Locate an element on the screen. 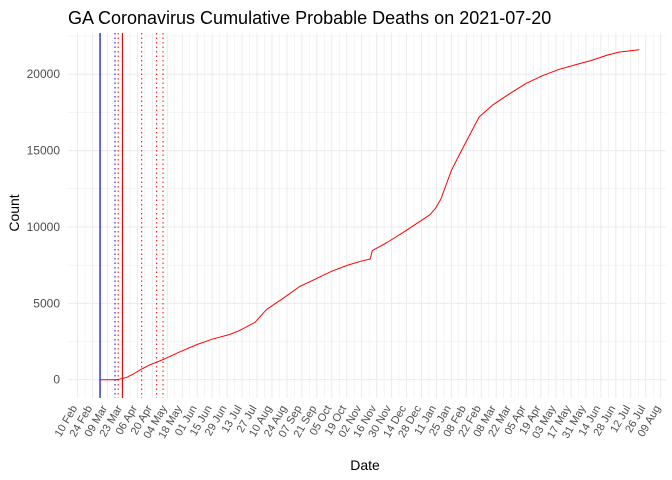 Image resolution: width=672 pixels, height=480 pixels. y-axis-ticks: 0 5000 10000 15000 20000 is located at coordinates (44, 226).